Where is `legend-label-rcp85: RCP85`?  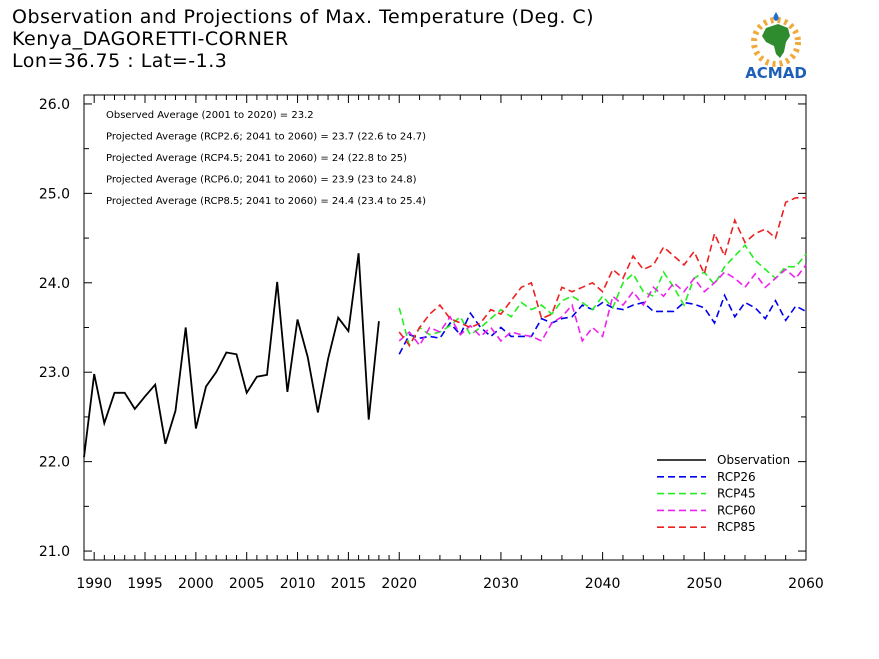
legend-label-rcp85: RCP85 is located at coordinates (736, 527).